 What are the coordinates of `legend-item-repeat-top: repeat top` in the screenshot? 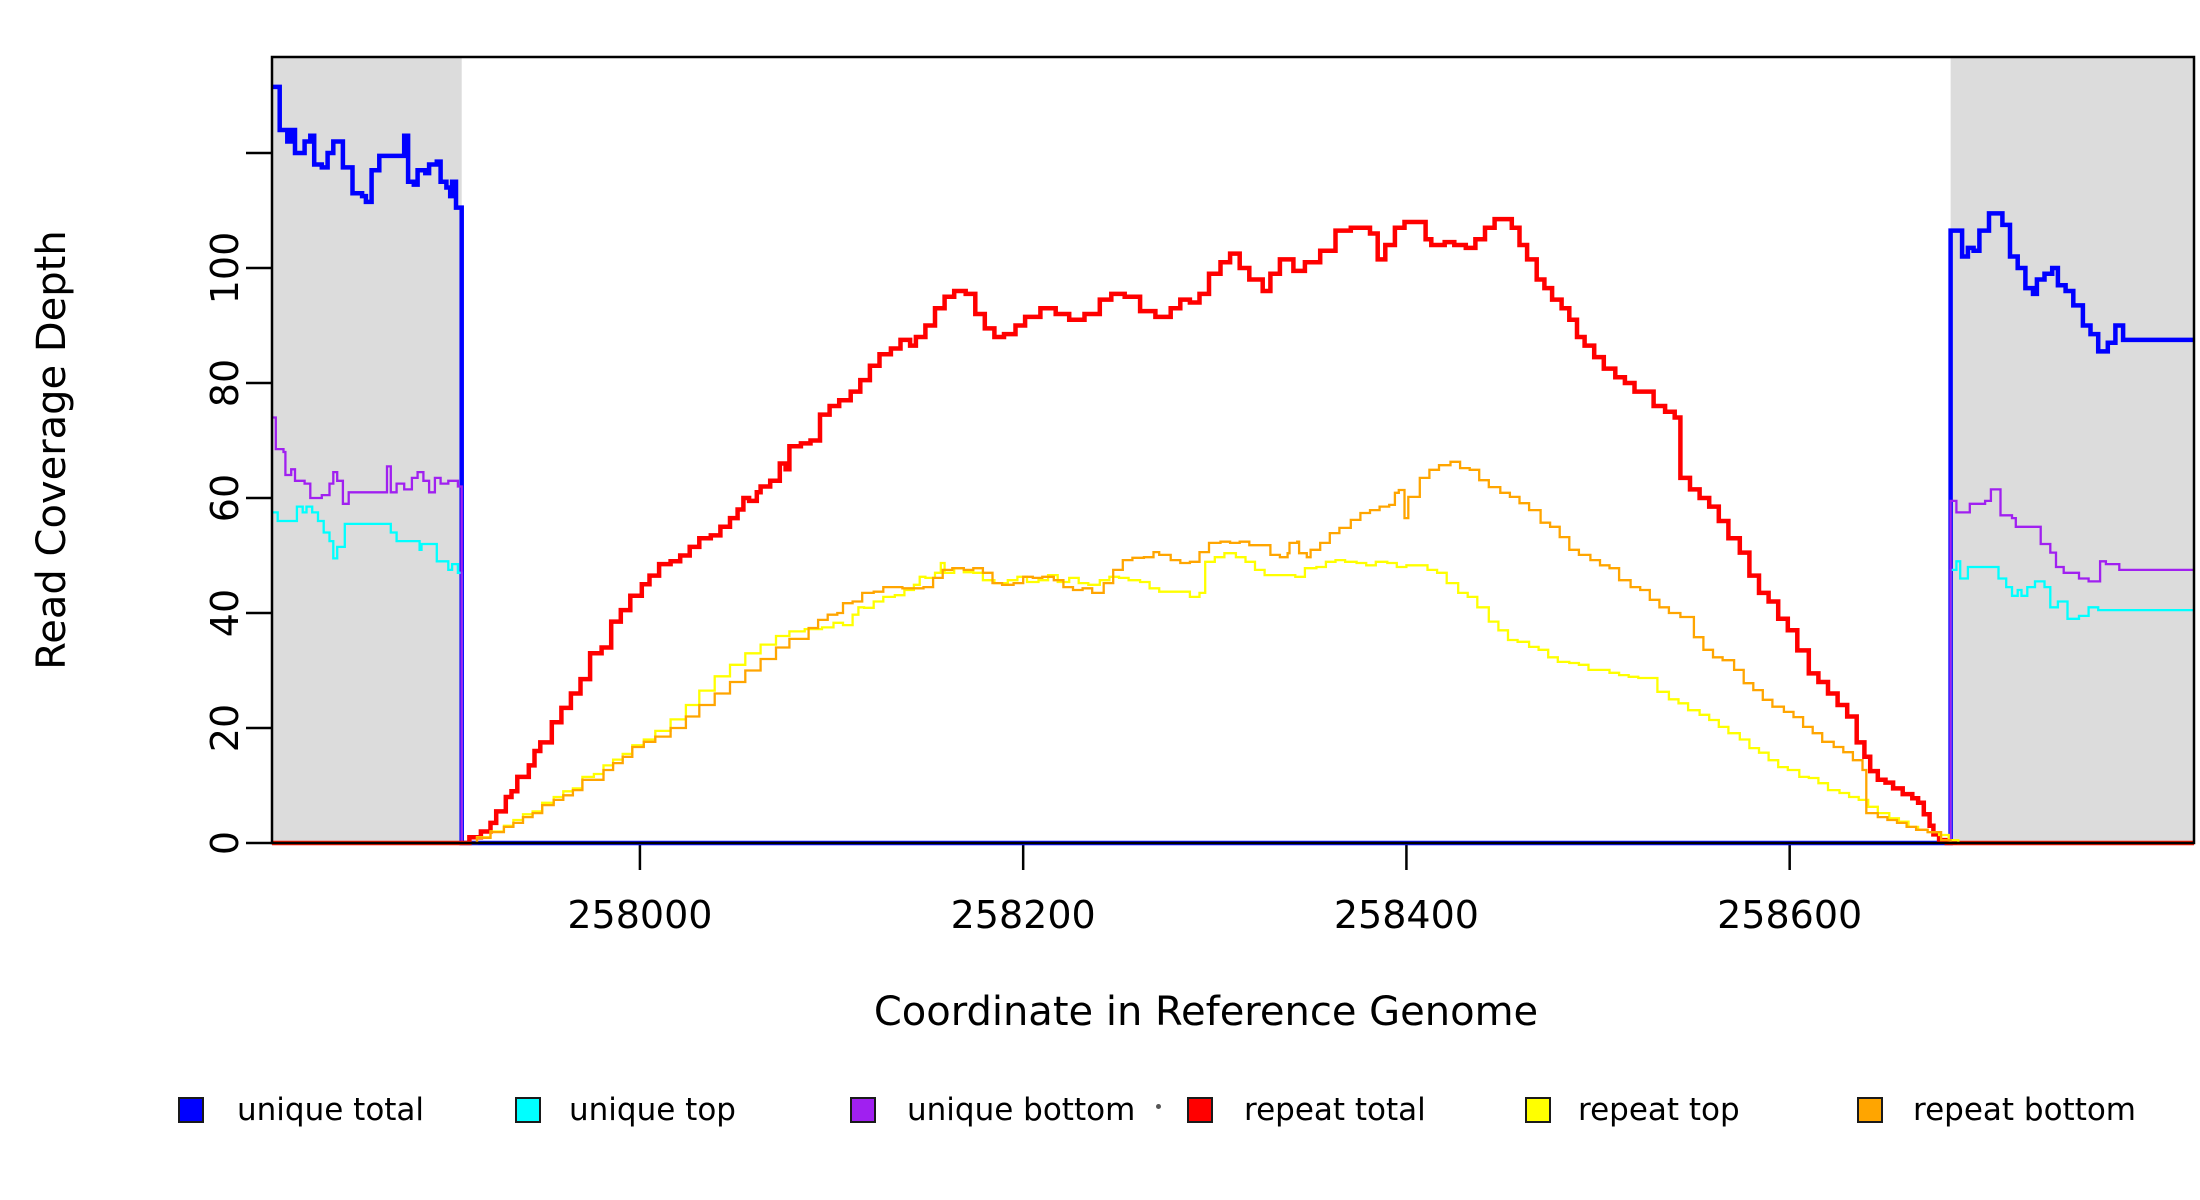 It's located at (1632, 1110).